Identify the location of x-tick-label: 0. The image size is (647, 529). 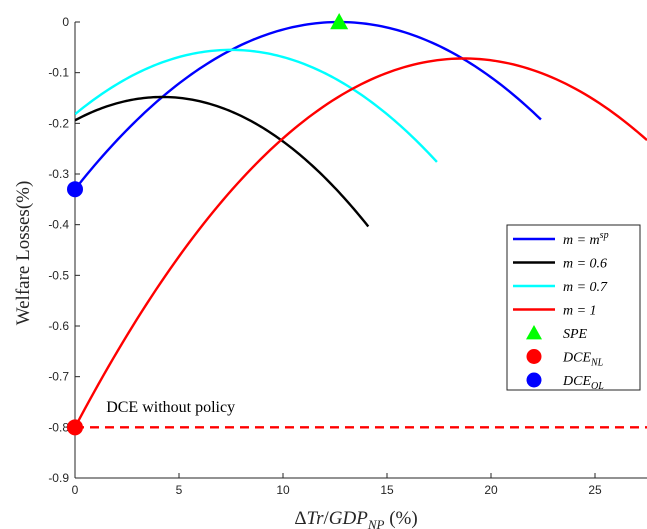
(75, 490).